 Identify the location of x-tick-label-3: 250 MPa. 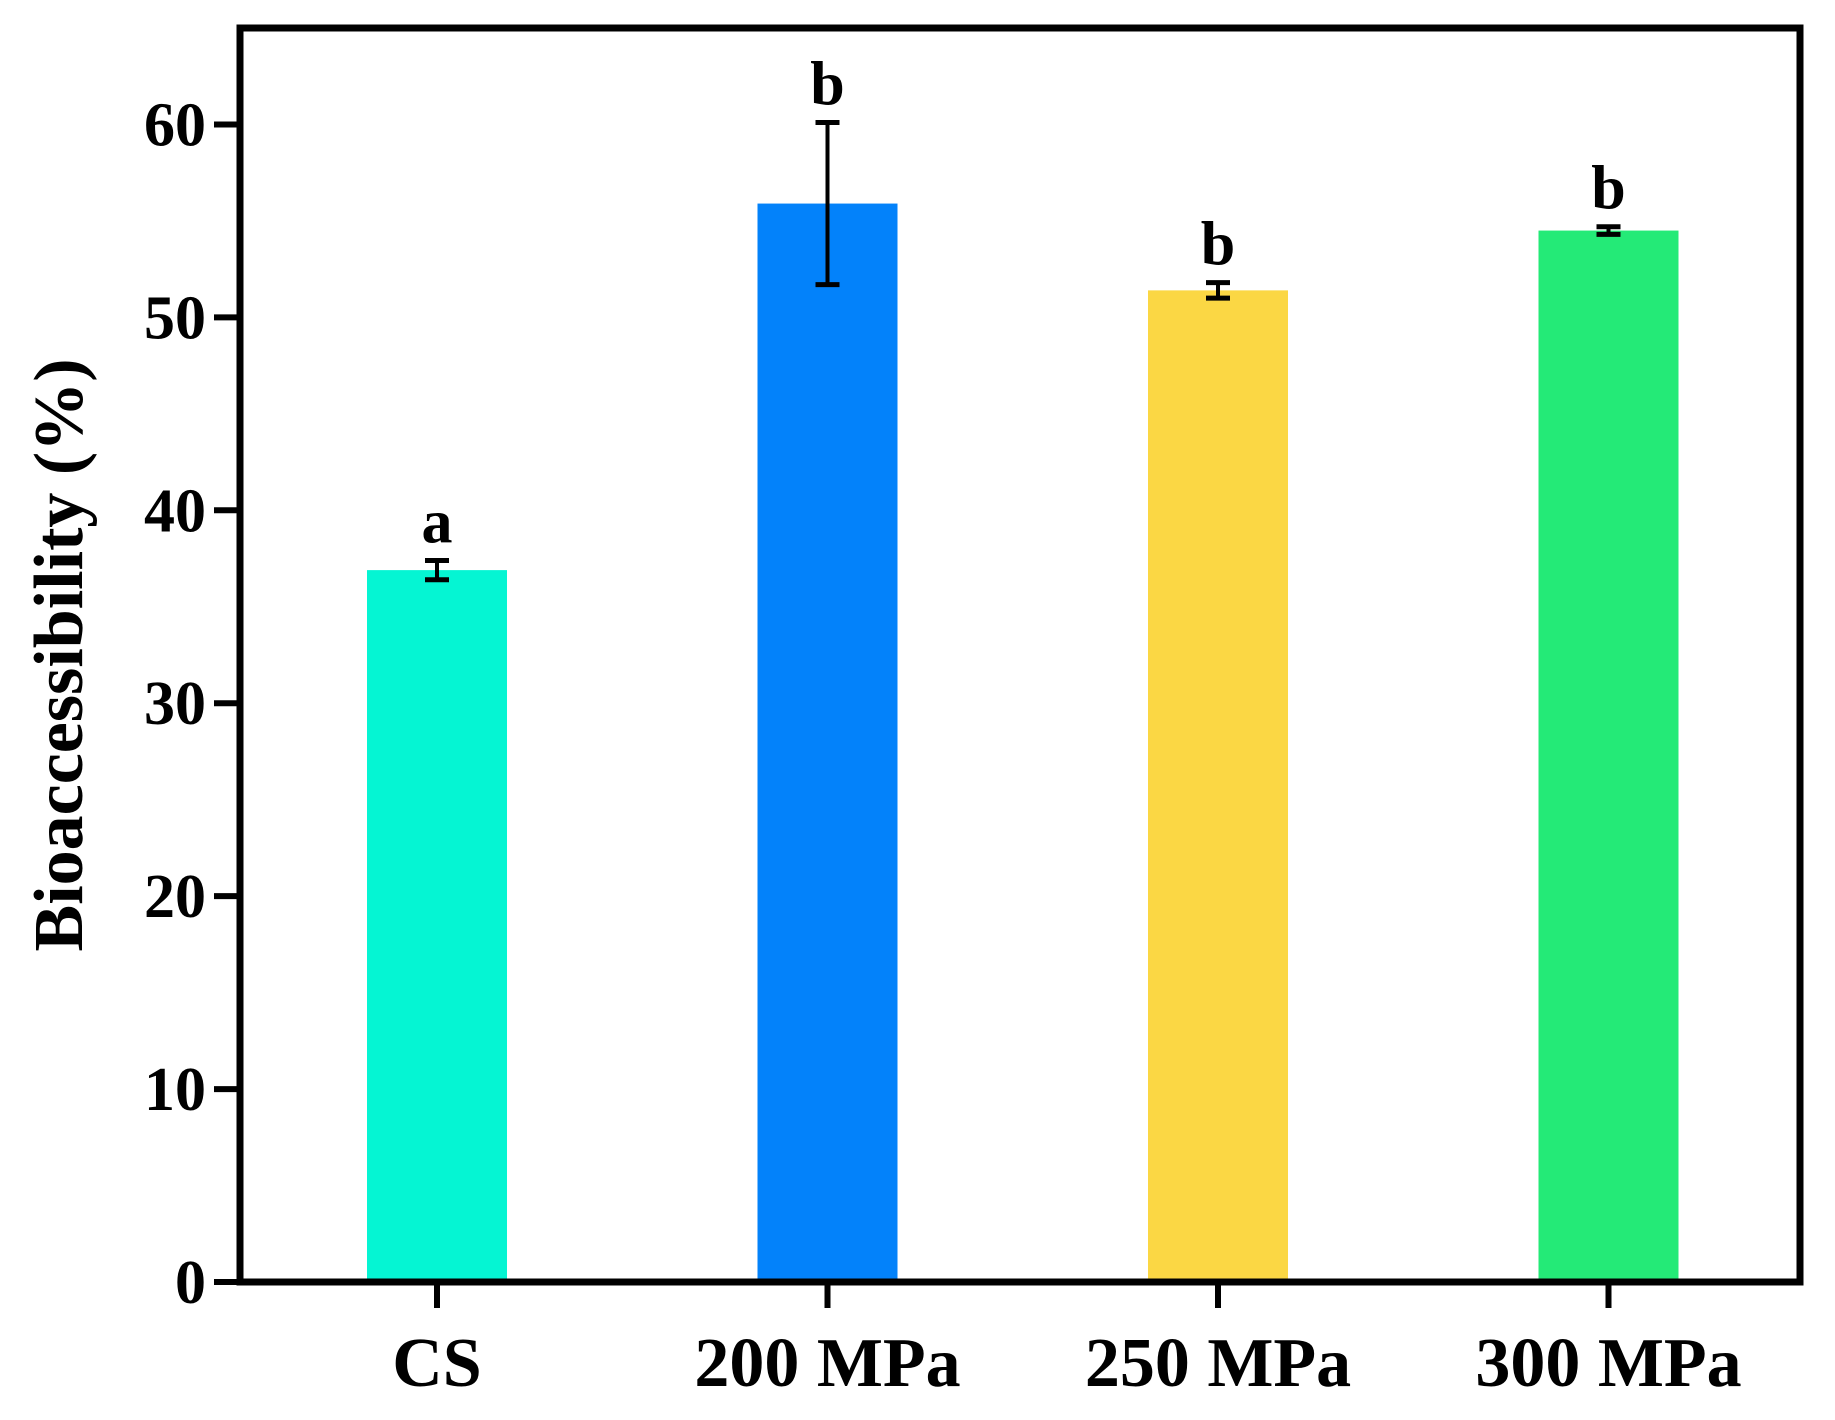
(1218, 1363).